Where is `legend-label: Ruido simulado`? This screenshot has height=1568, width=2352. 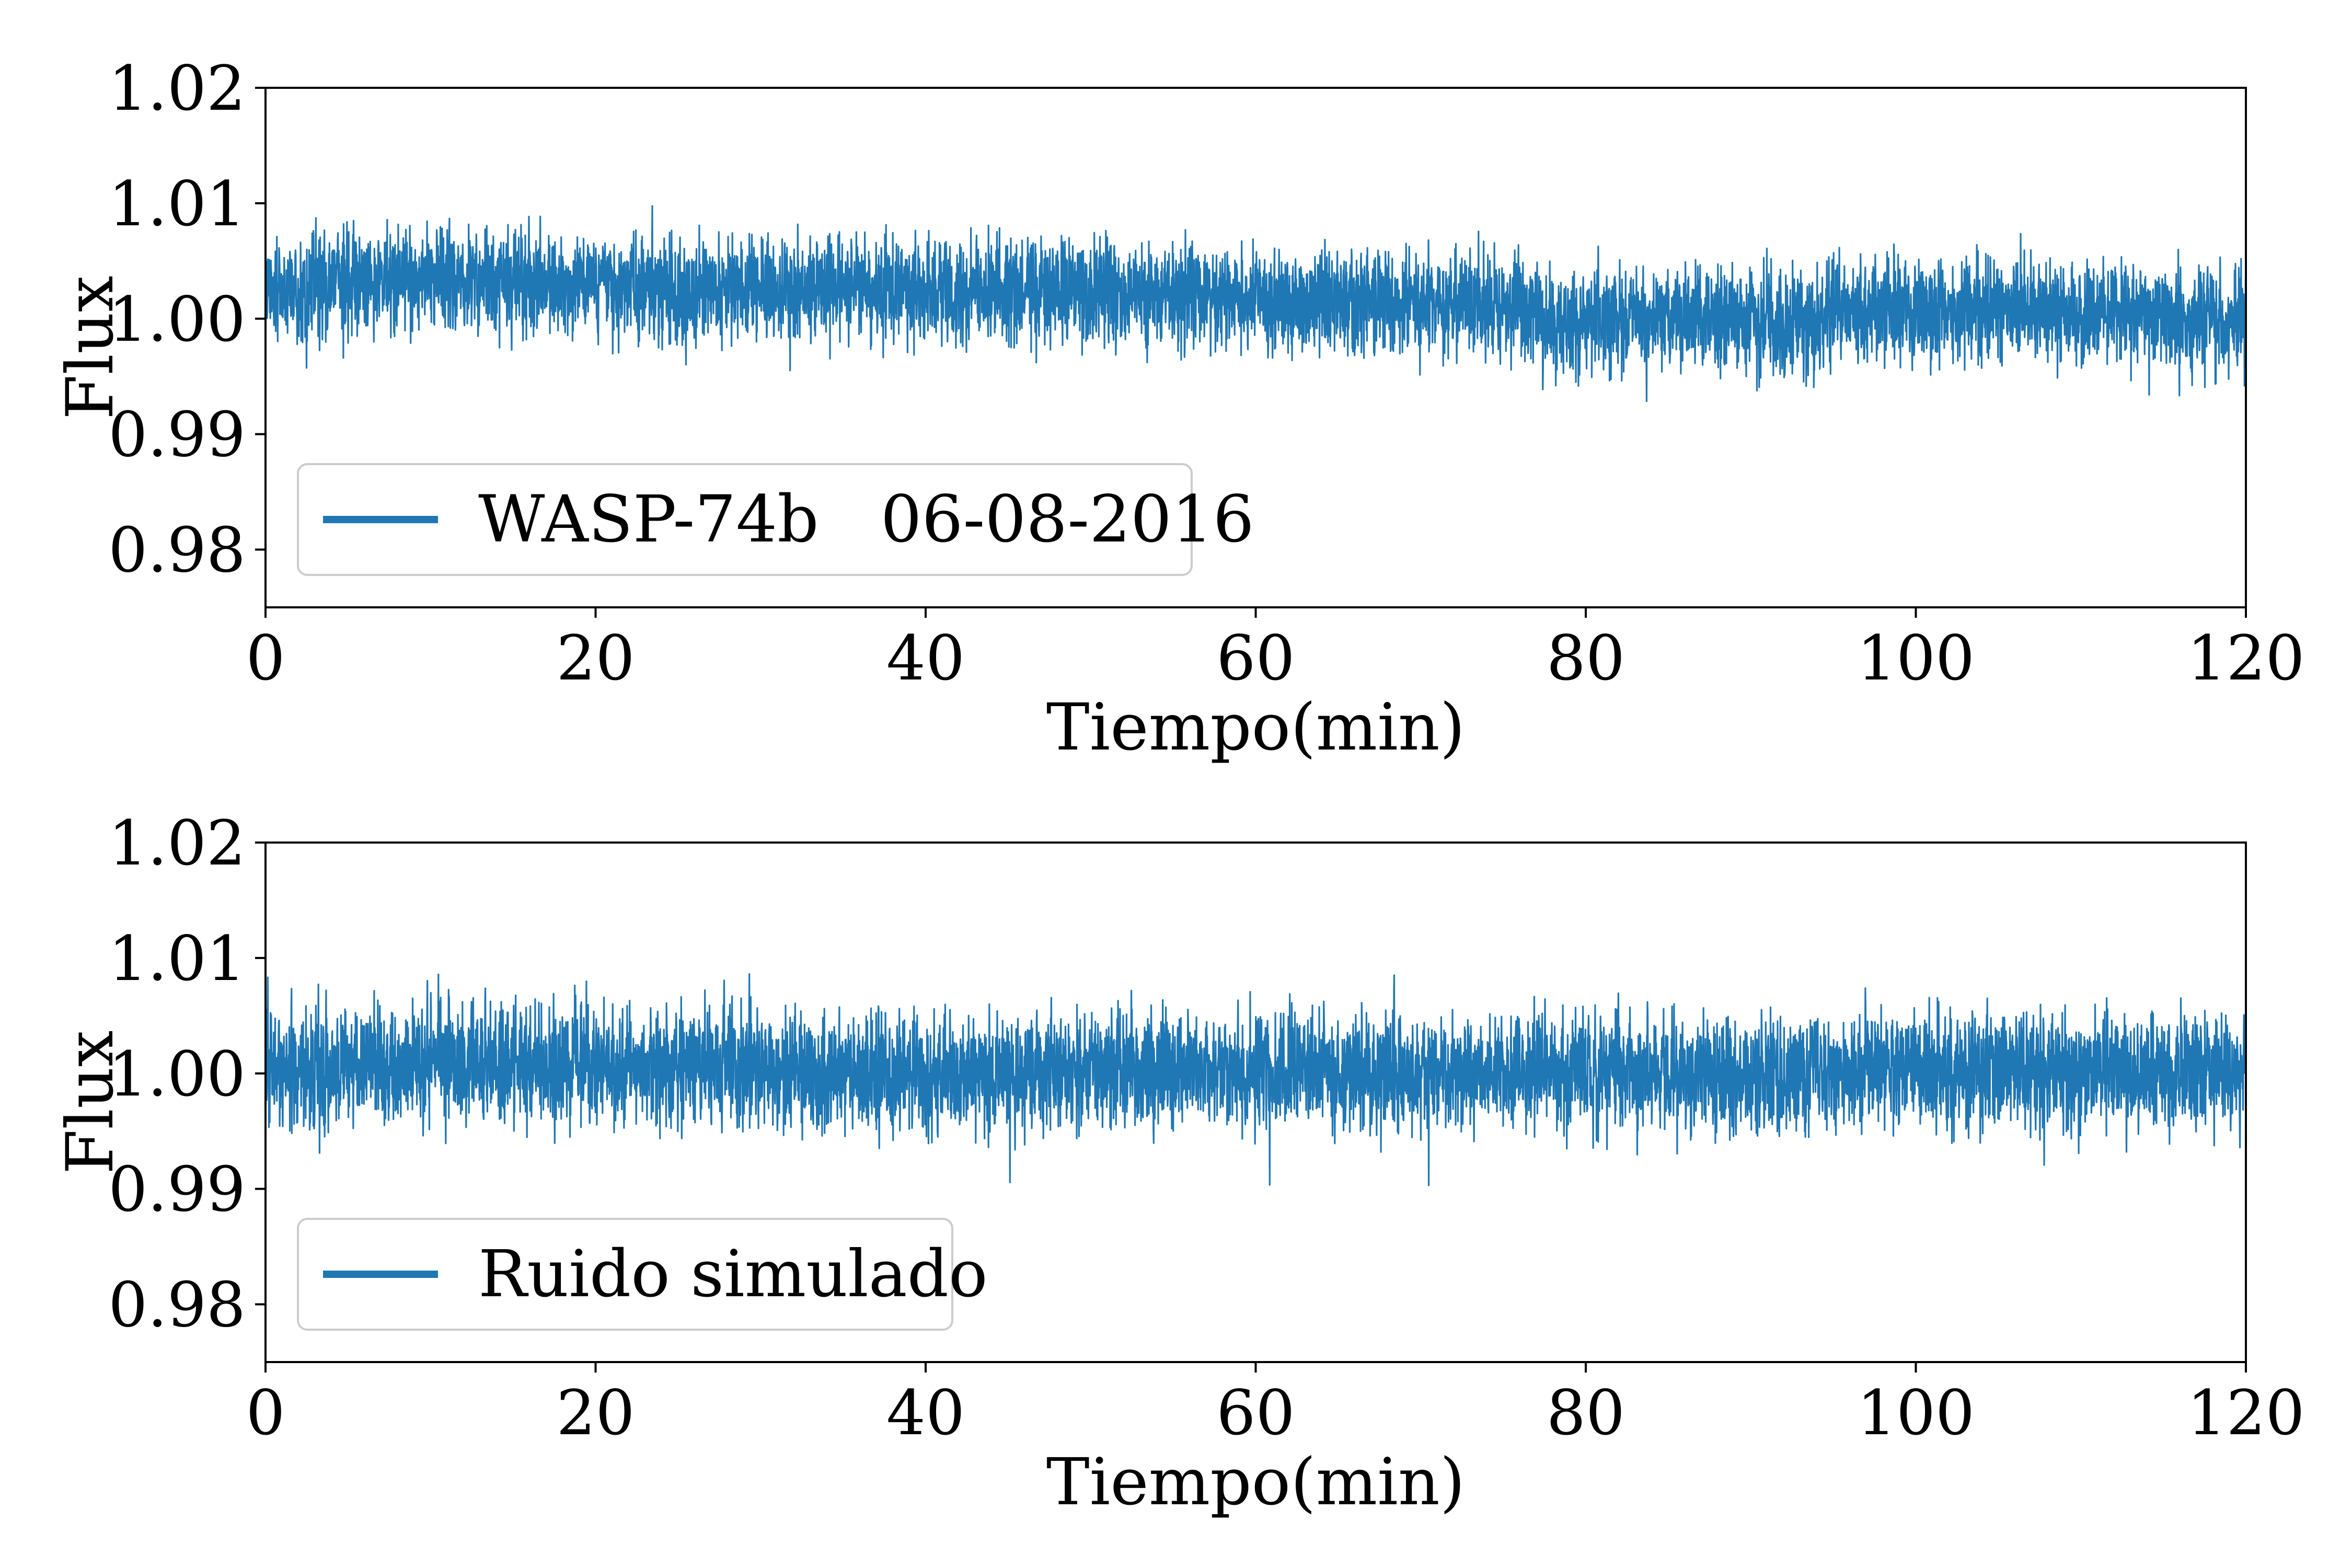 legend-label: Ruido simulado is located at coordinates (733, 1274).